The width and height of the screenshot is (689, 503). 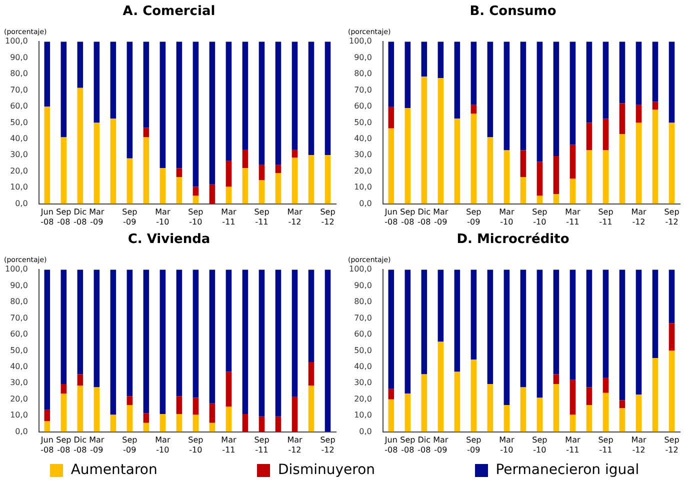 I want to click on x-tick-label: Sep -08, so click(x=64, y=217).